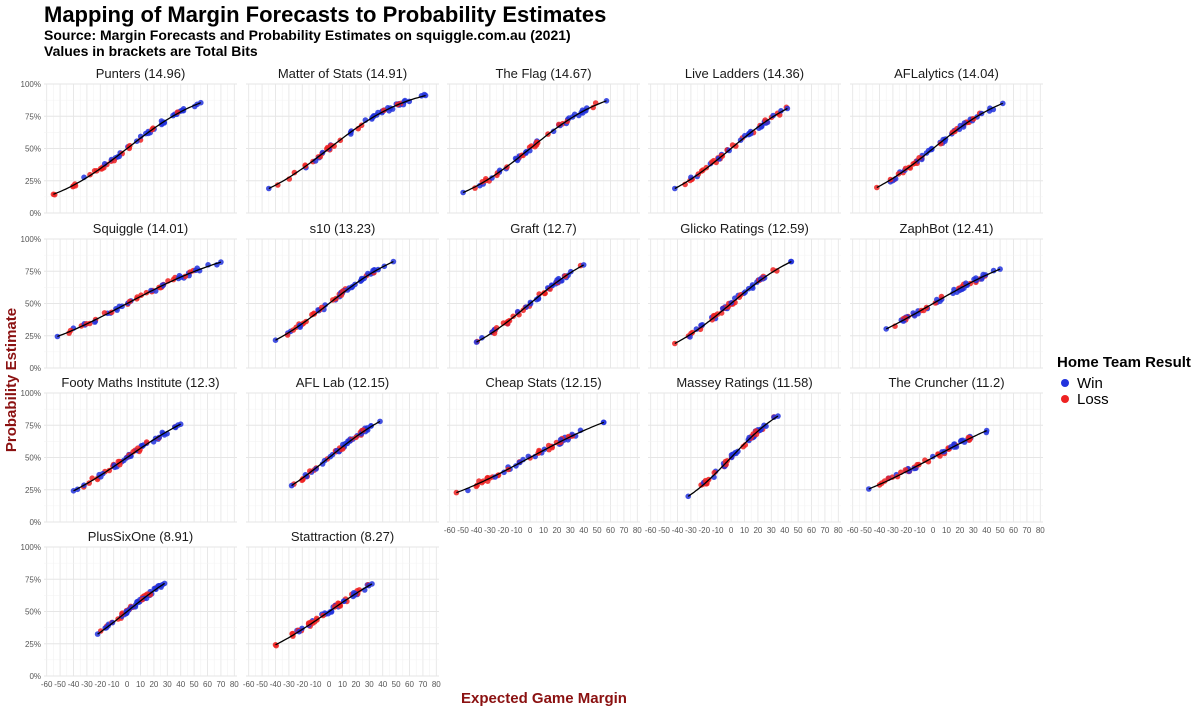 This screenshot has height=711, width=1200. What do you see at coordinates (1065, 383) in the screenshot?
I see `legend-dot-win` at bounding box center [1065, 383].